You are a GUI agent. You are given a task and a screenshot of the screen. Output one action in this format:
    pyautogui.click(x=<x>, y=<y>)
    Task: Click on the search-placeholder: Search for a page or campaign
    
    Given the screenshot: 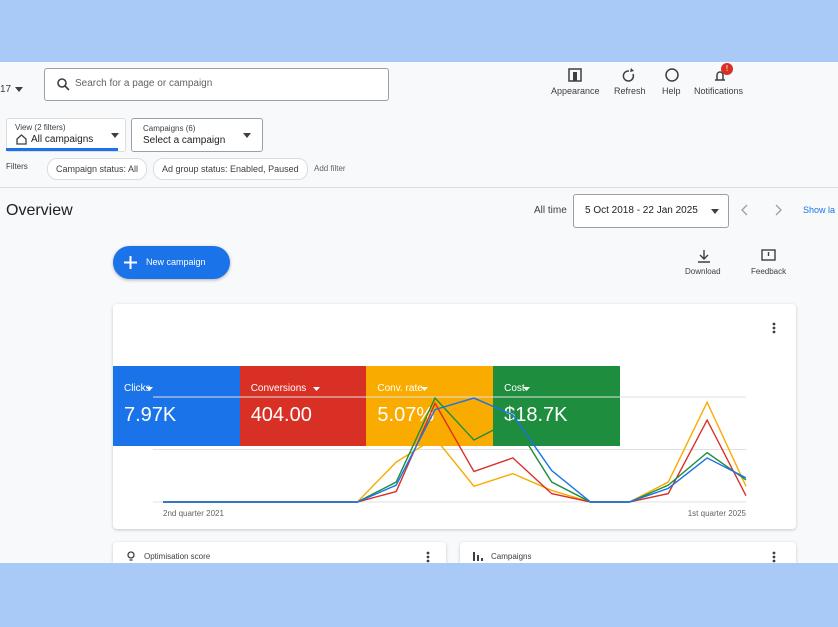 What is the action you would take?
    pyautogui.click(x=144, y=83)
    